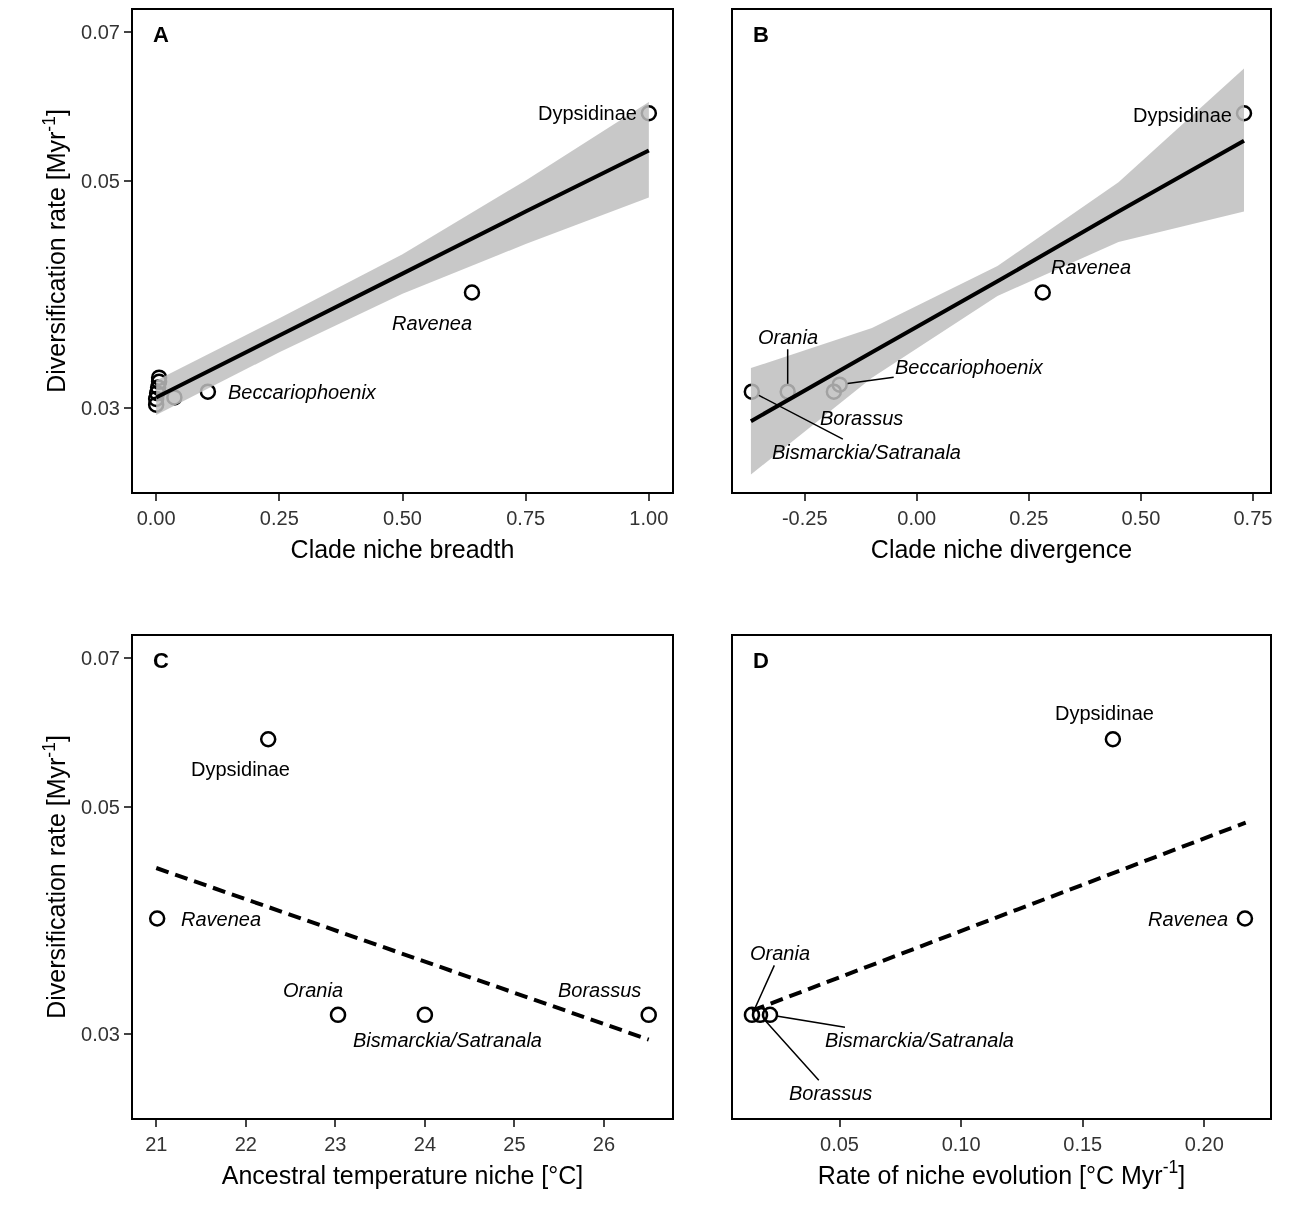 The width and height of the screenshot is (1302, 1224). Describe the element at coordinates (161, 660) in the screenshot. I see `text: C` at that location.